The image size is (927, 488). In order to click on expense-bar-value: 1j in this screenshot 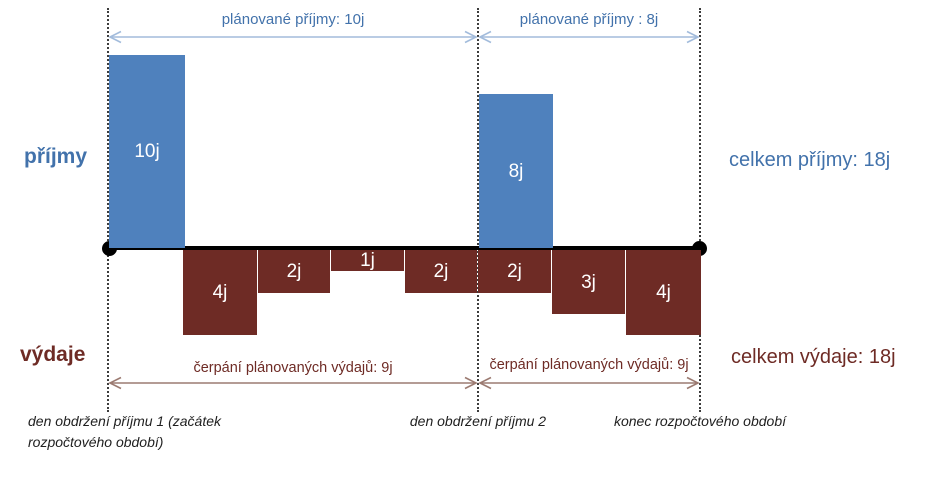, I will do `click(367, 260)`.